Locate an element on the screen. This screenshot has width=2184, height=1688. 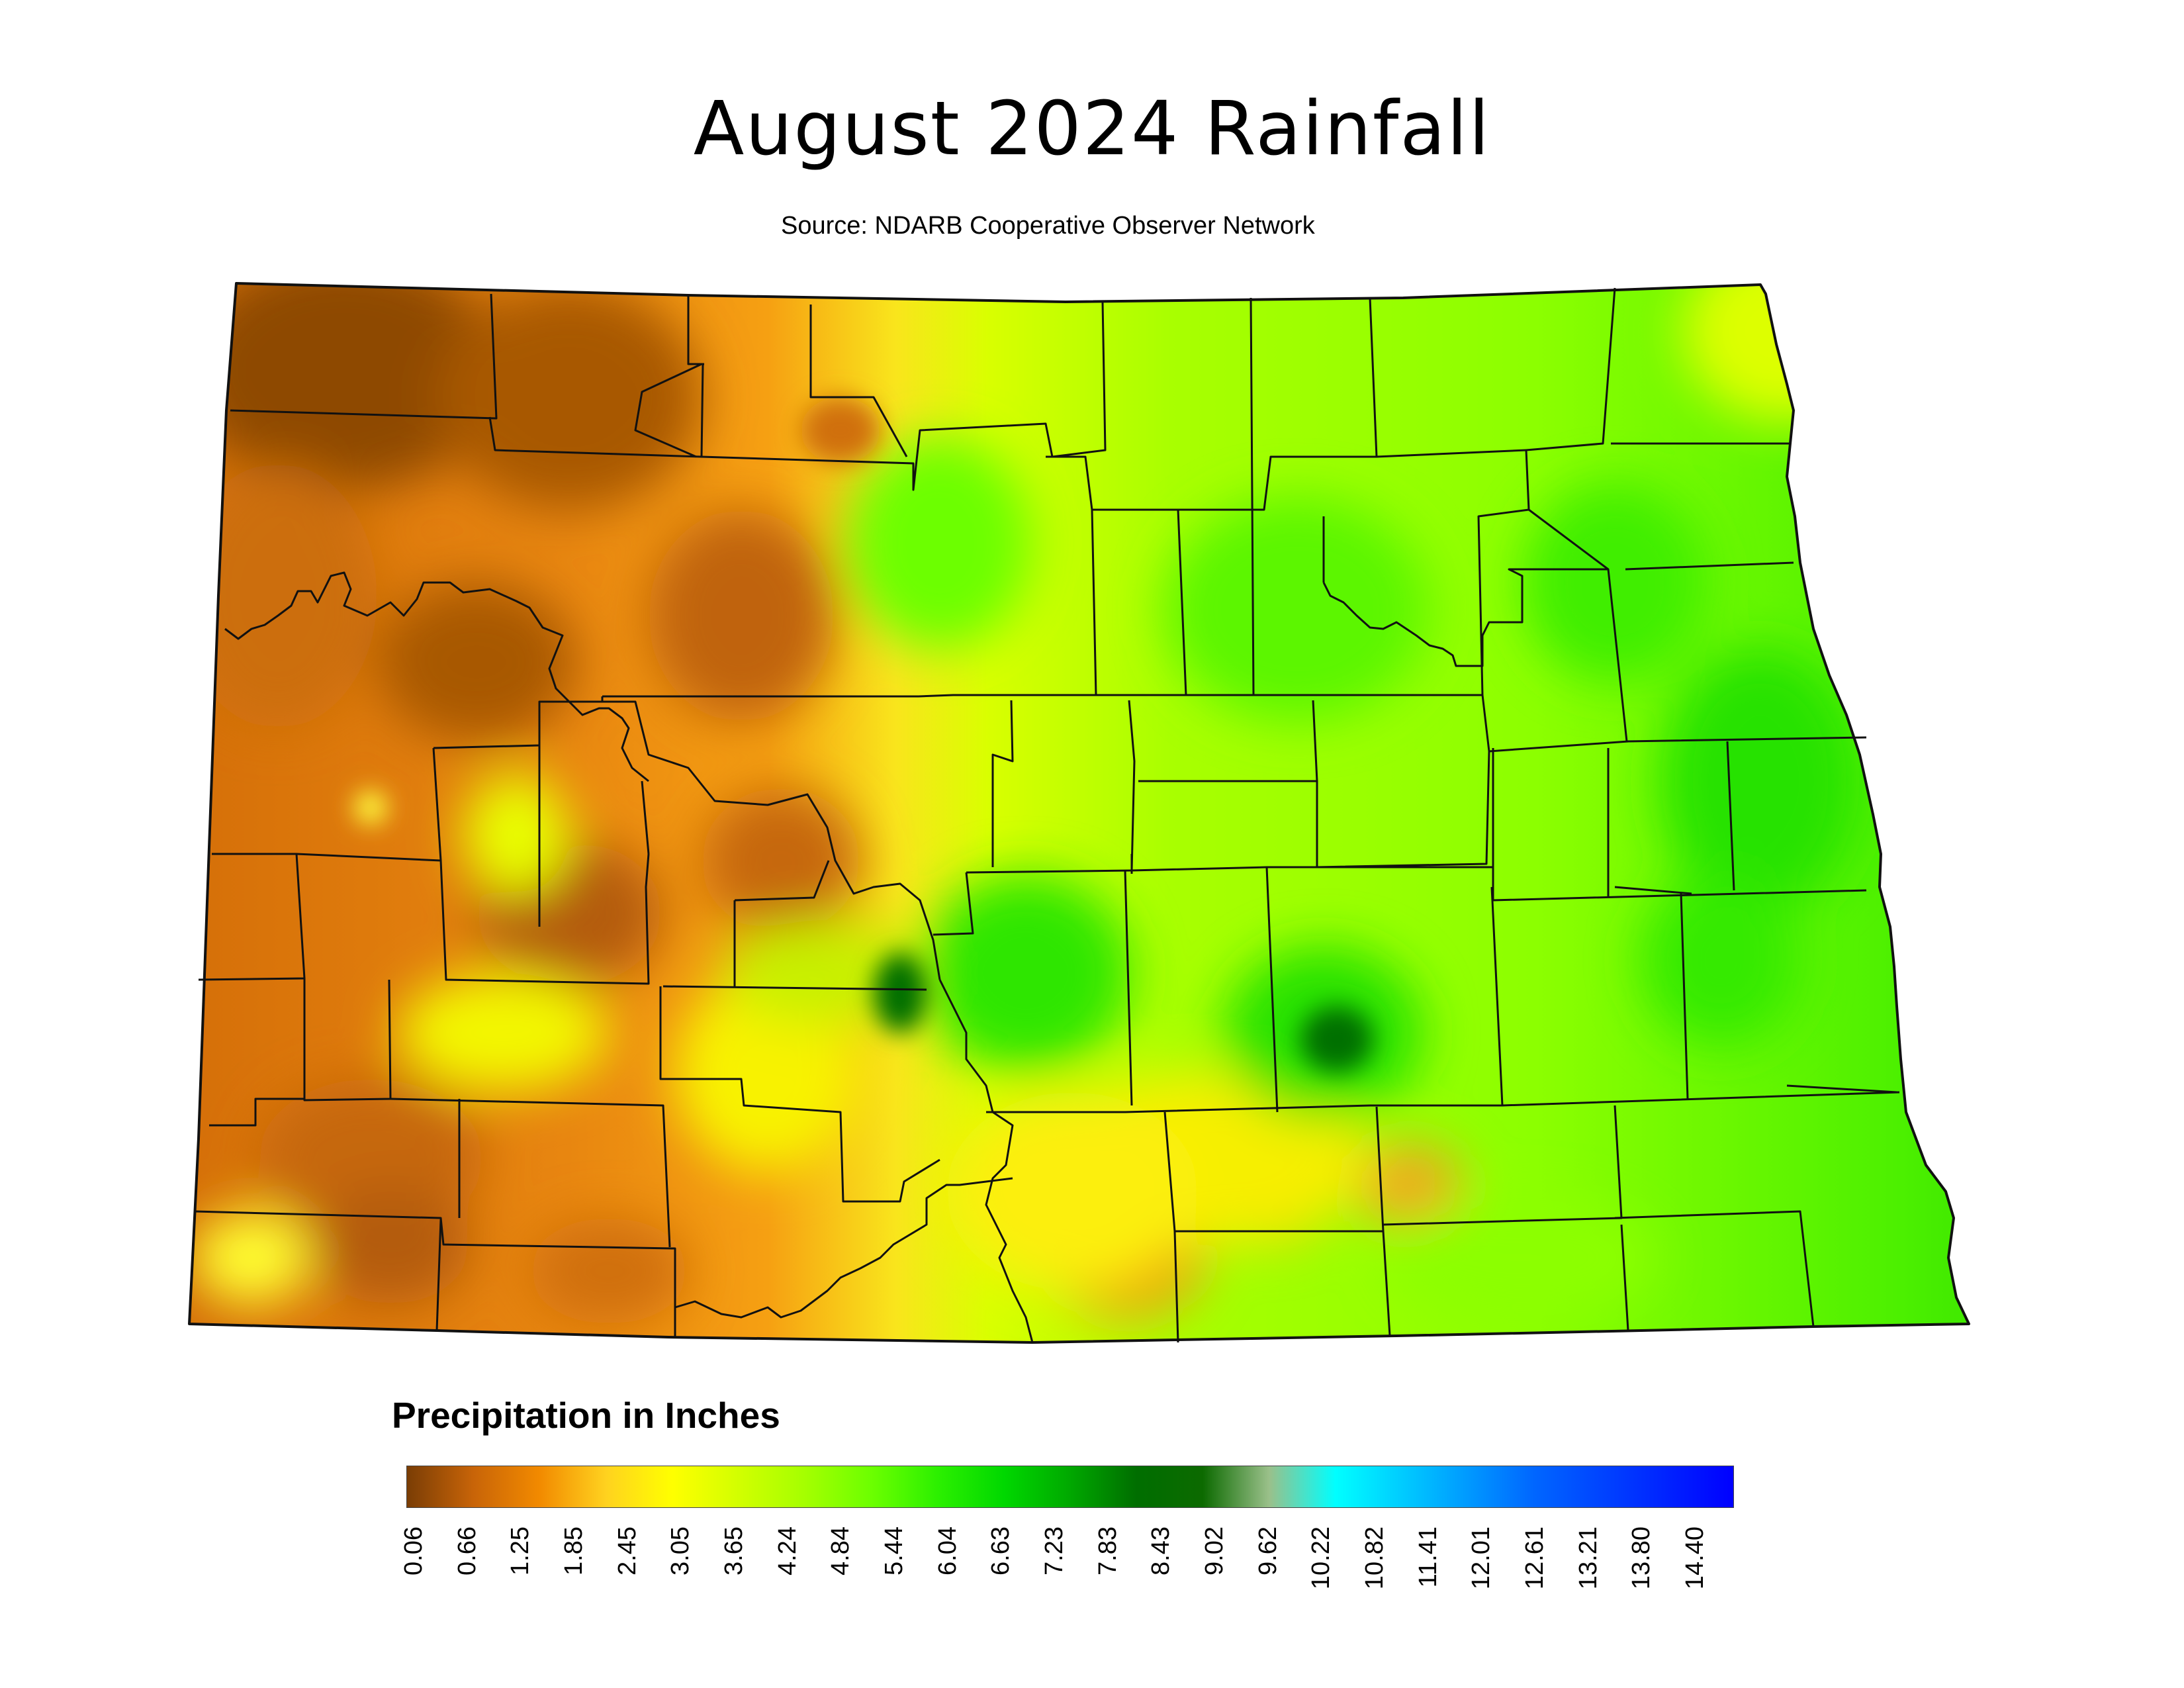
legend-tick-label: 7.23 is located at coordinates (1054, 1550).